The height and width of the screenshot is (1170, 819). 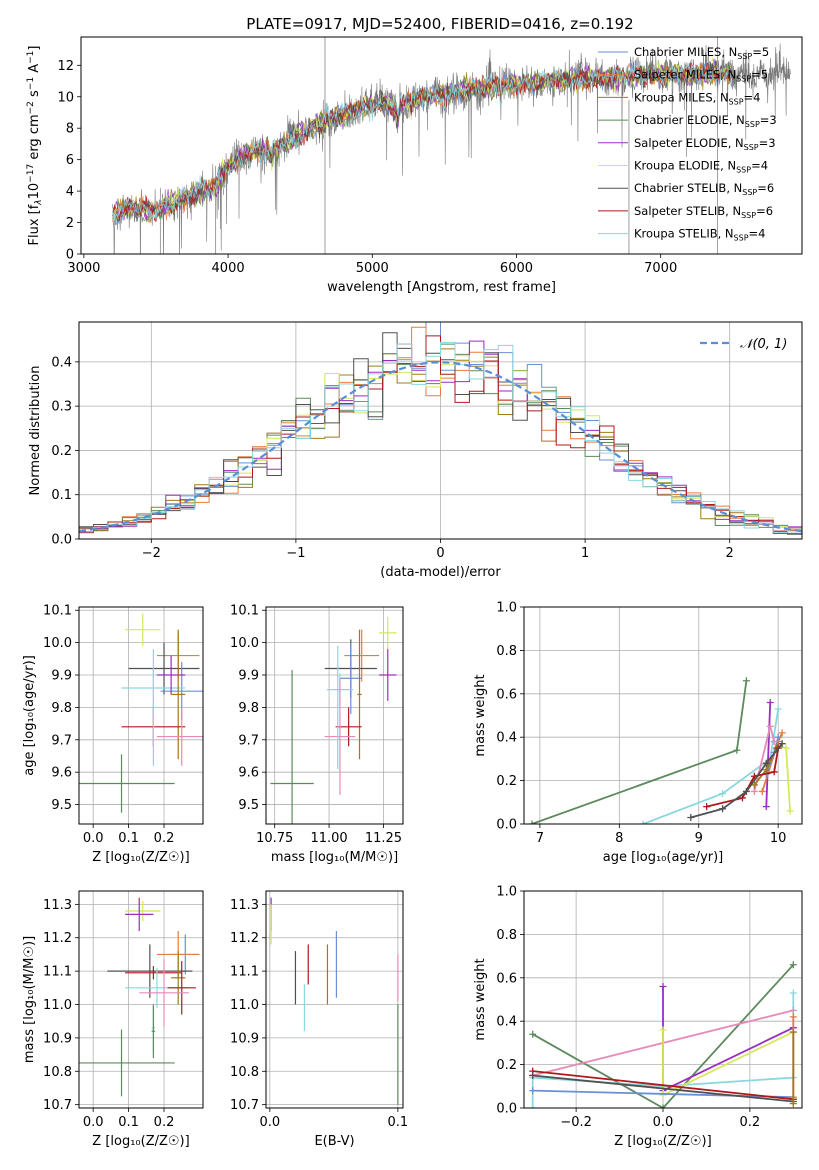 What do you see at coordinates (295, 553) in the screenshot?
I see `x-tick-label: −1` at bounding box center [295, 553].